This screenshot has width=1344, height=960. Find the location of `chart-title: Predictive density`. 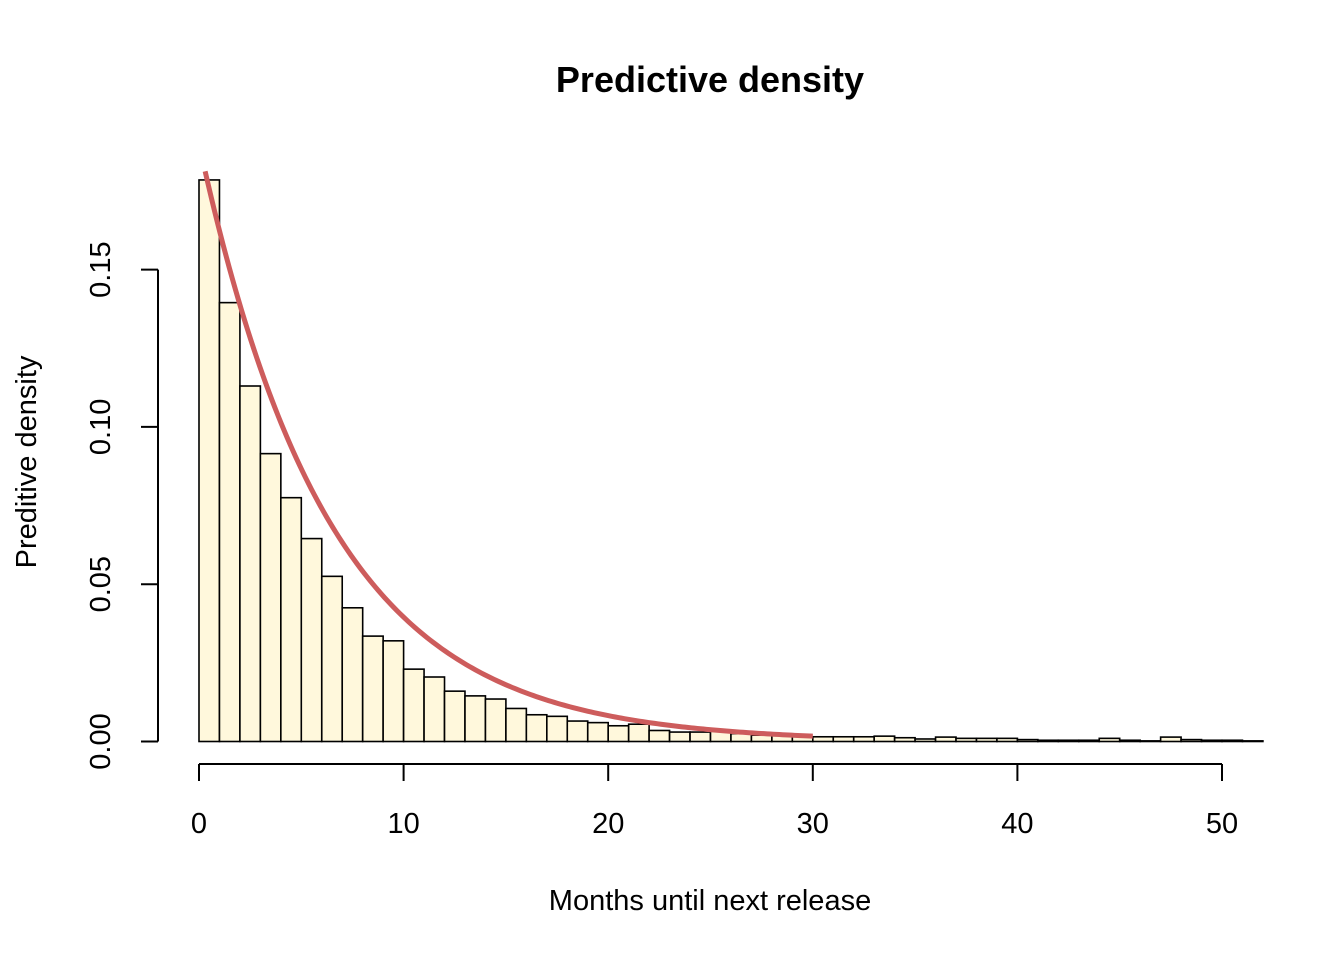

chart-title: Predictive density is located at coordinates (710, 79).